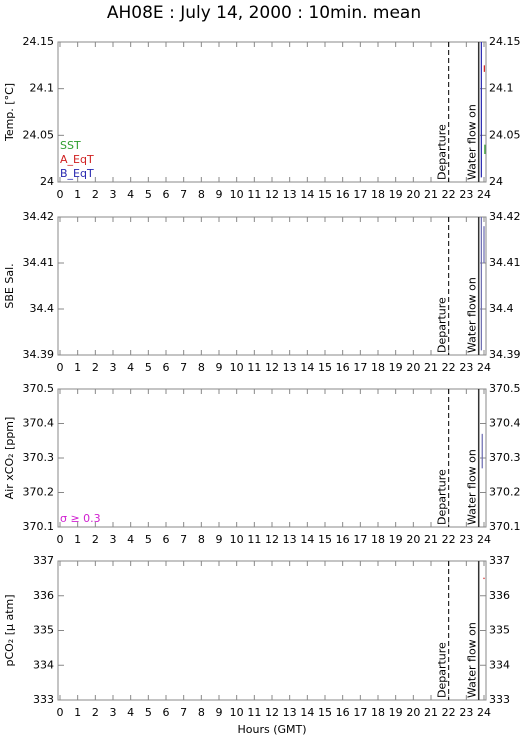 The width and height of the screenshot is (529, 739). Describe the element at coordinates (43, 560) in the screenshot. I see `y-tick-label: 337` at that location.